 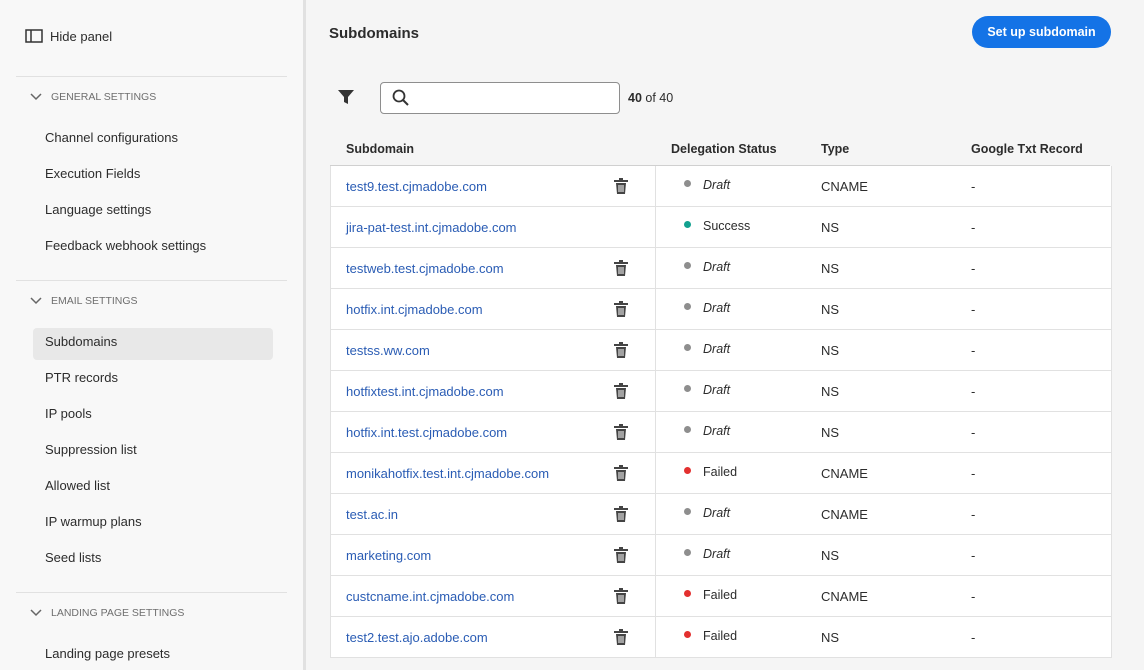 I want to click on nav-item: Allowed list, so click(x=78, y=485).